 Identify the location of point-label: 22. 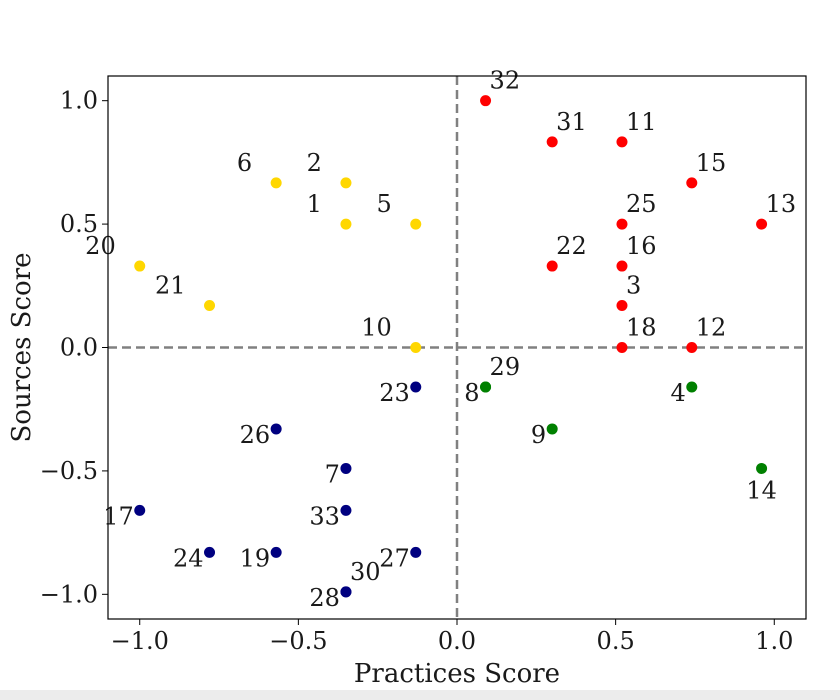
(571, 246).